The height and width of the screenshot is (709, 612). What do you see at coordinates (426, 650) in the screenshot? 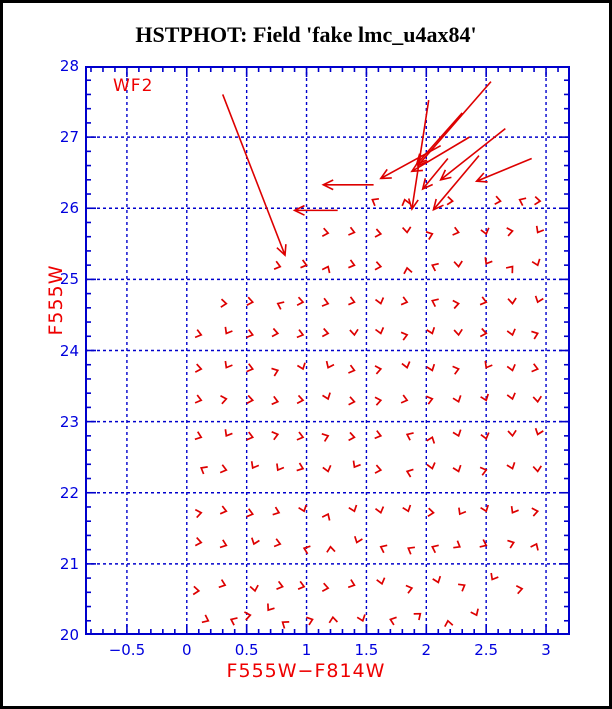
I see `x-tick-label: 2` at bounding box center [426, 650].